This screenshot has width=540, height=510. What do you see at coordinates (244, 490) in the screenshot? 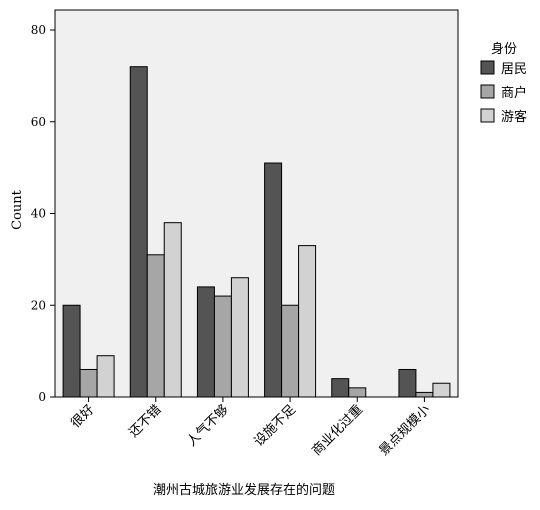
I see `x-axis-title: 潮州古城旅游业发展存在的问题` at bounding box center [244, 490].